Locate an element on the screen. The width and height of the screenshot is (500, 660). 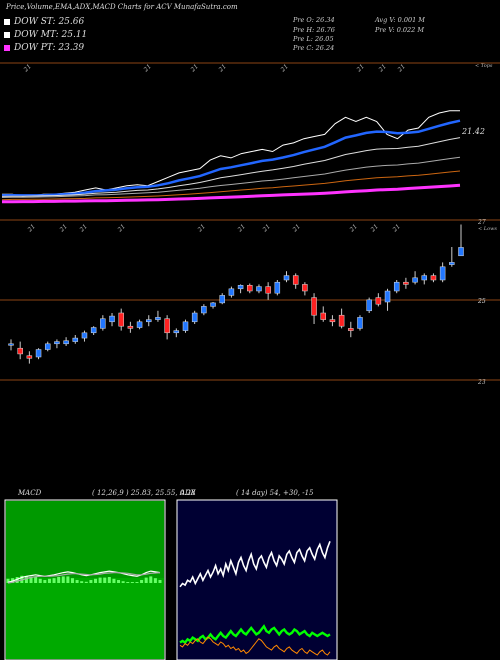
legend-swatch is located at coordinates (7, 22).